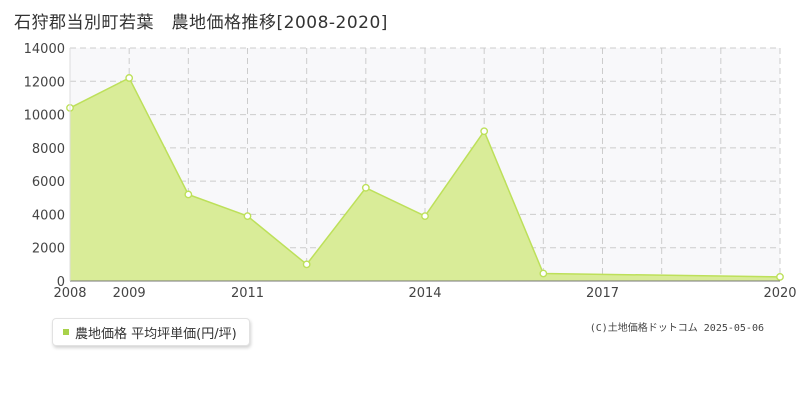 The height and width of the screenshot is (400, 800). What do you see at coordinates (44, 82) in the screenshot?
I see `y-tick-label: 12000` at bounding box center [44, 82].